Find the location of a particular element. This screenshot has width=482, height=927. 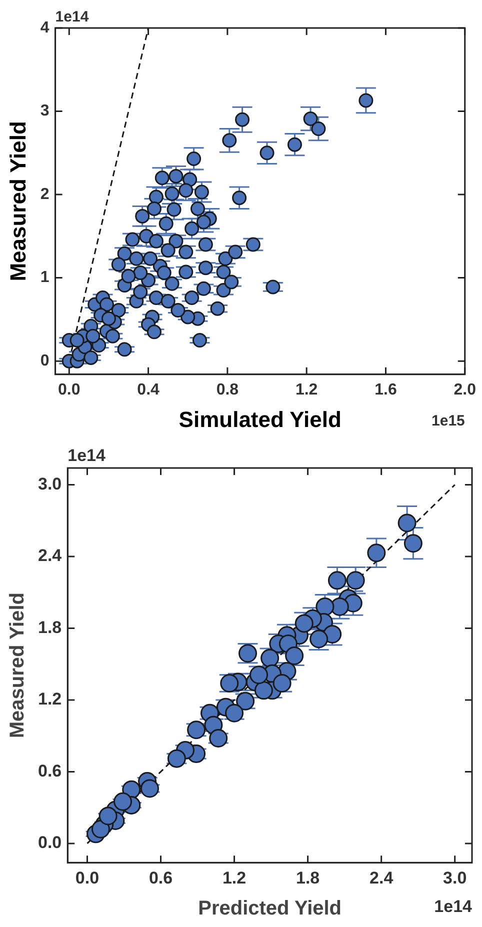

y-tick-label: 1.8 is located at coordinates (50, 627).